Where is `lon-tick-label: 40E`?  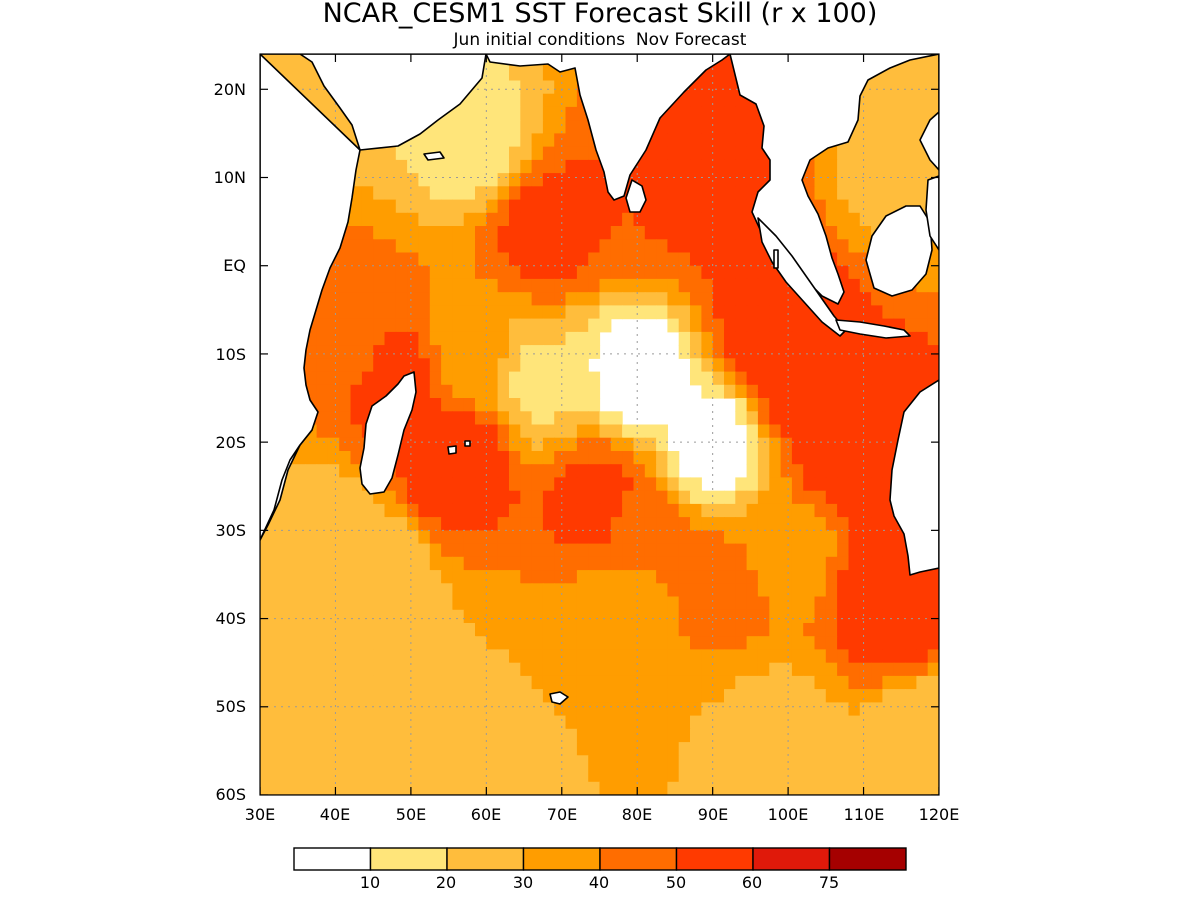 lon-tick-label: 40E is located at coordinates (335, 814).